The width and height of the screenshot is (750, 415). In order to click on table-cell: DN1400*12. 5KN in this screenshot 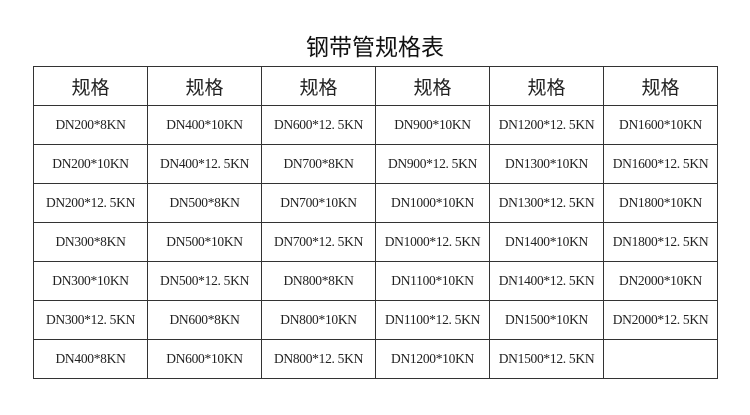, I will do `click(546, 281)`.